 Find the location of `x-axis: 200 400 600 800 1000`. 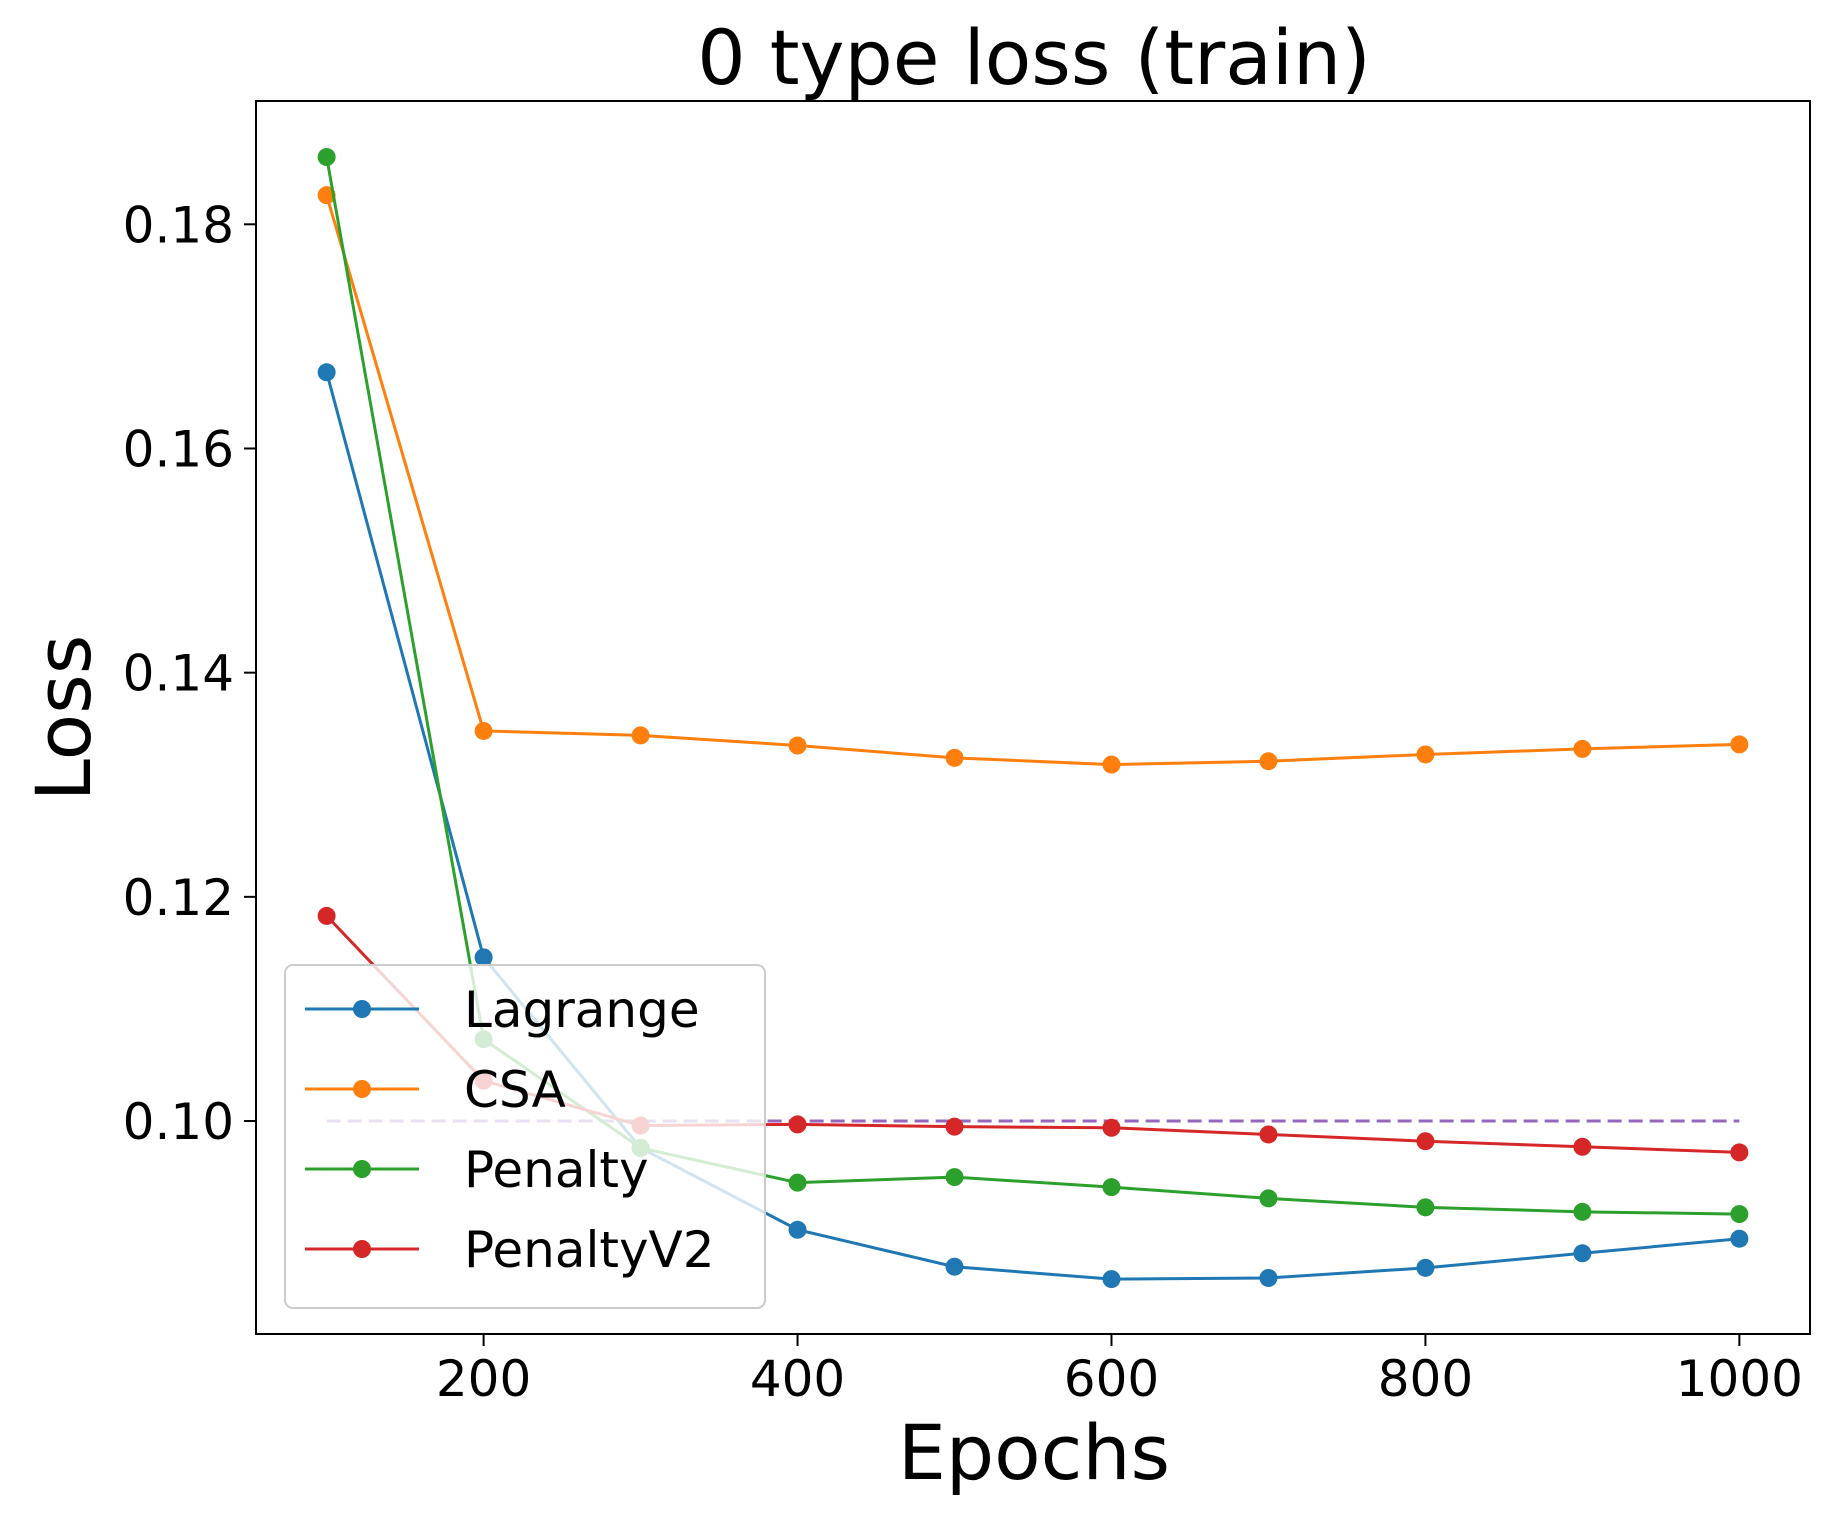

x-axis: 200 400 600 800 1000 is located at coordinates (1119, 1371).